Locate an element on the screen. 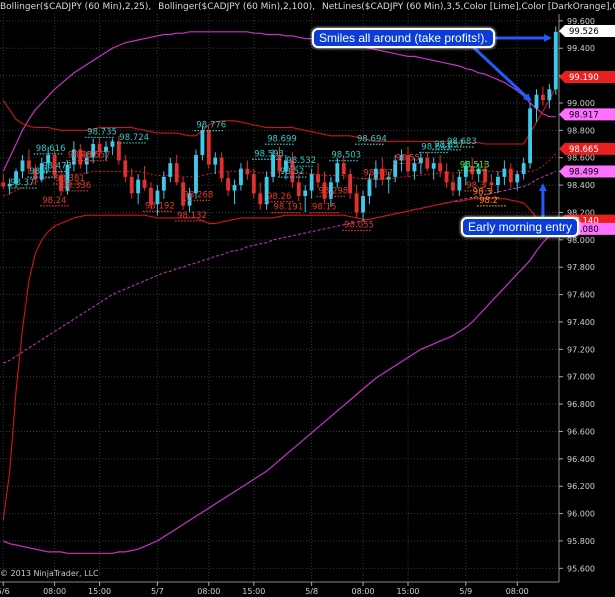  net-line-label: 98.557 is located at coordinates (94, 156).